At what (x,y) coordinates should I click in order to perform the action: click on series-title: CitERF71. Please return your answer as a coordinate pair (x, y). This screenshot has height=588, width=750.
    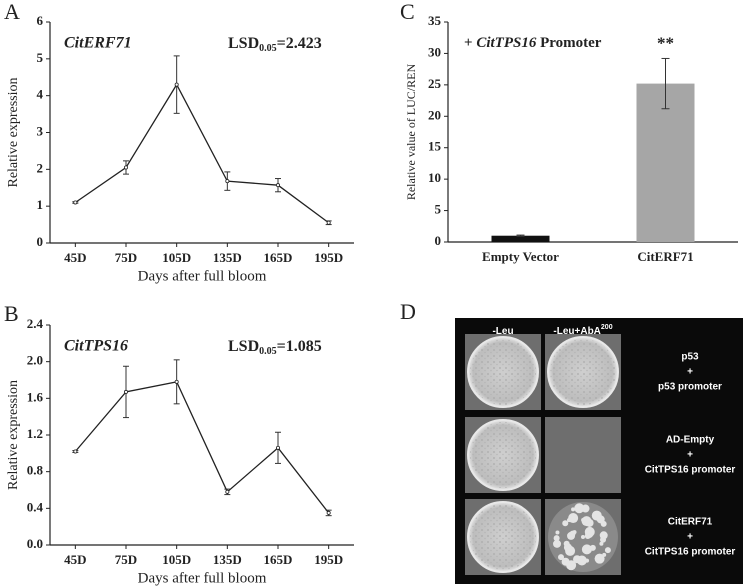
    Looking at the image, I should click on (98, 43).